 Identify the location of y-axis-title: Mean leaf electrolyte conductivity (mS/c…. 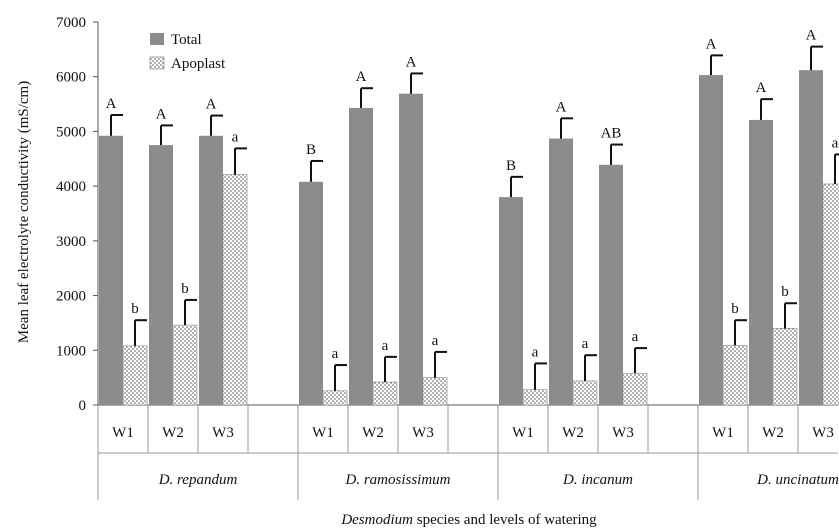
(24, 212).